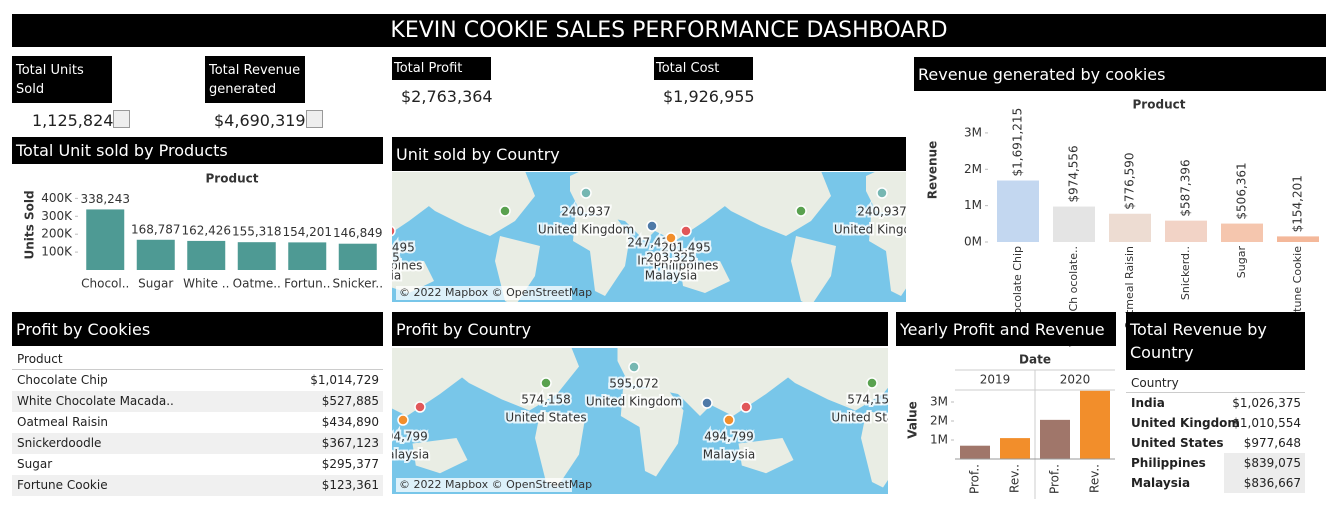 Image resolution: width=1338 pixels, height=507 pixels. Describe the element at coordinates (1035, 360) in the screenshot. I see `column-header: Date` at that location.